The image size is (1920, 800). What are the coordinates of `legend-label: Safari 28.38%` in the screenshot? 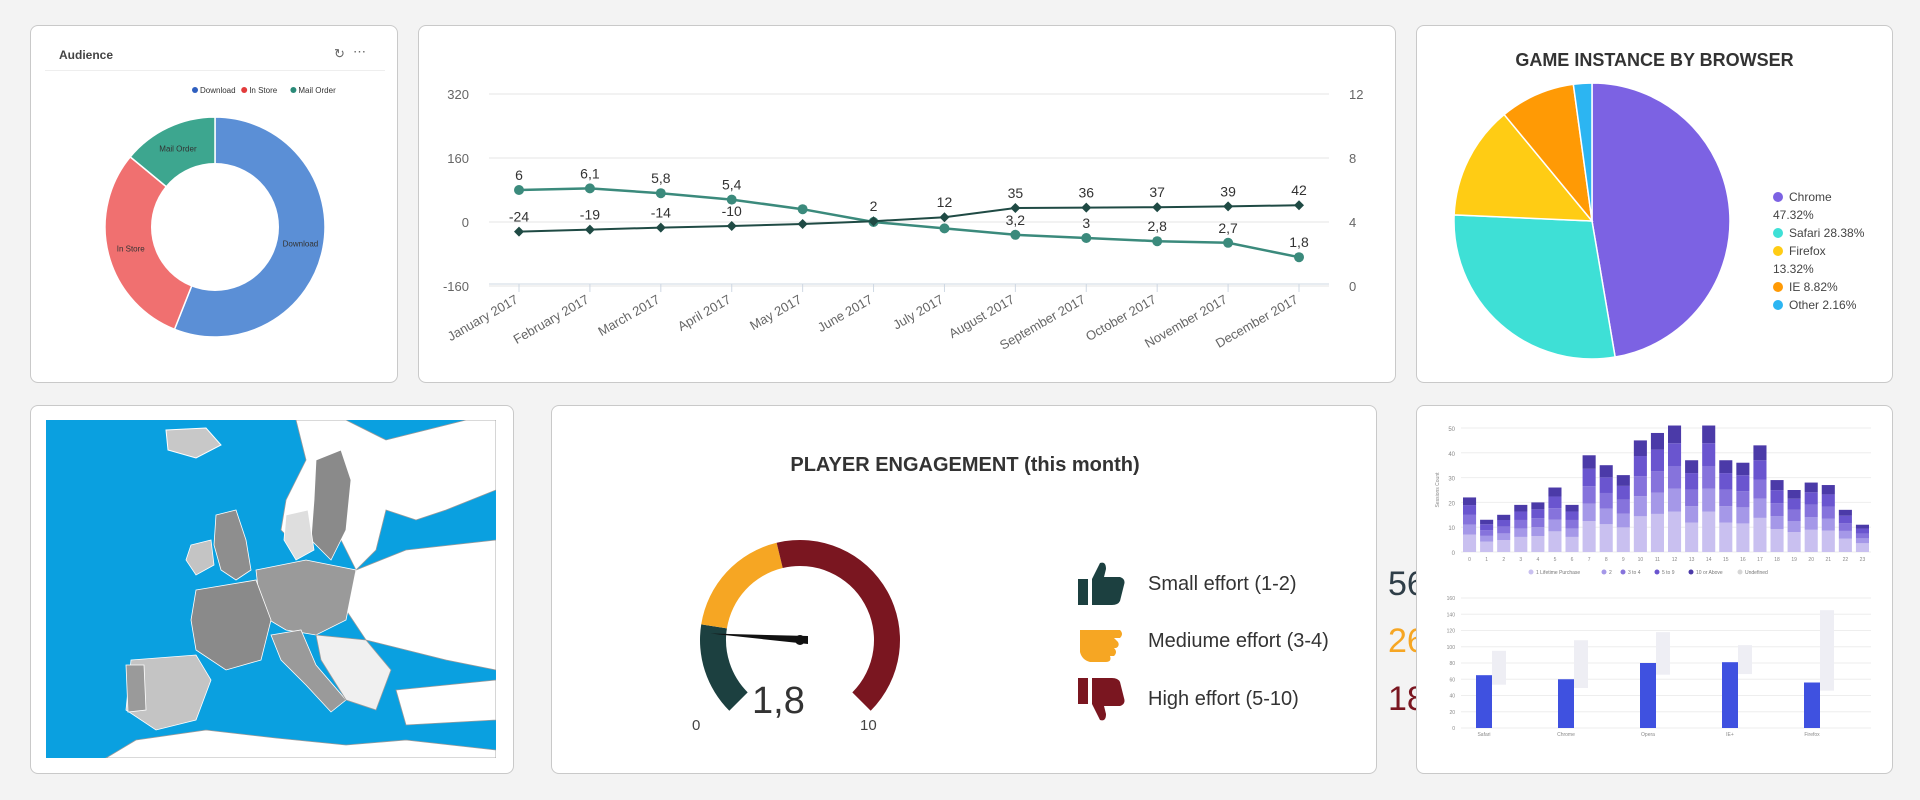 It's located at (1827, 233).